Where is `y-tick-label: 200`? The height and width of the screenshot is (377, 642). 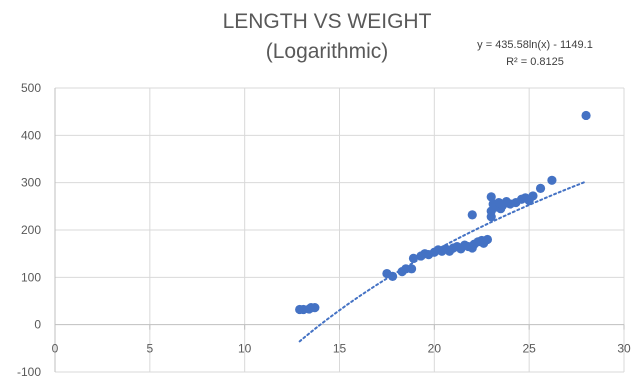
y-tick-label: 200 is located at coordinates (31, 230).